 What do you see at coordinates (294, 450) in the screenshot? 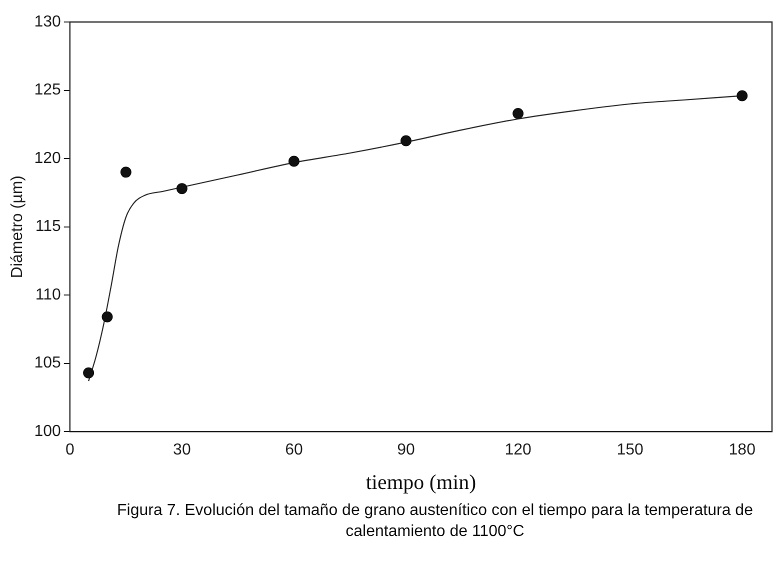
I see `x-tick-label: 60` at bounding box center [294, 450].